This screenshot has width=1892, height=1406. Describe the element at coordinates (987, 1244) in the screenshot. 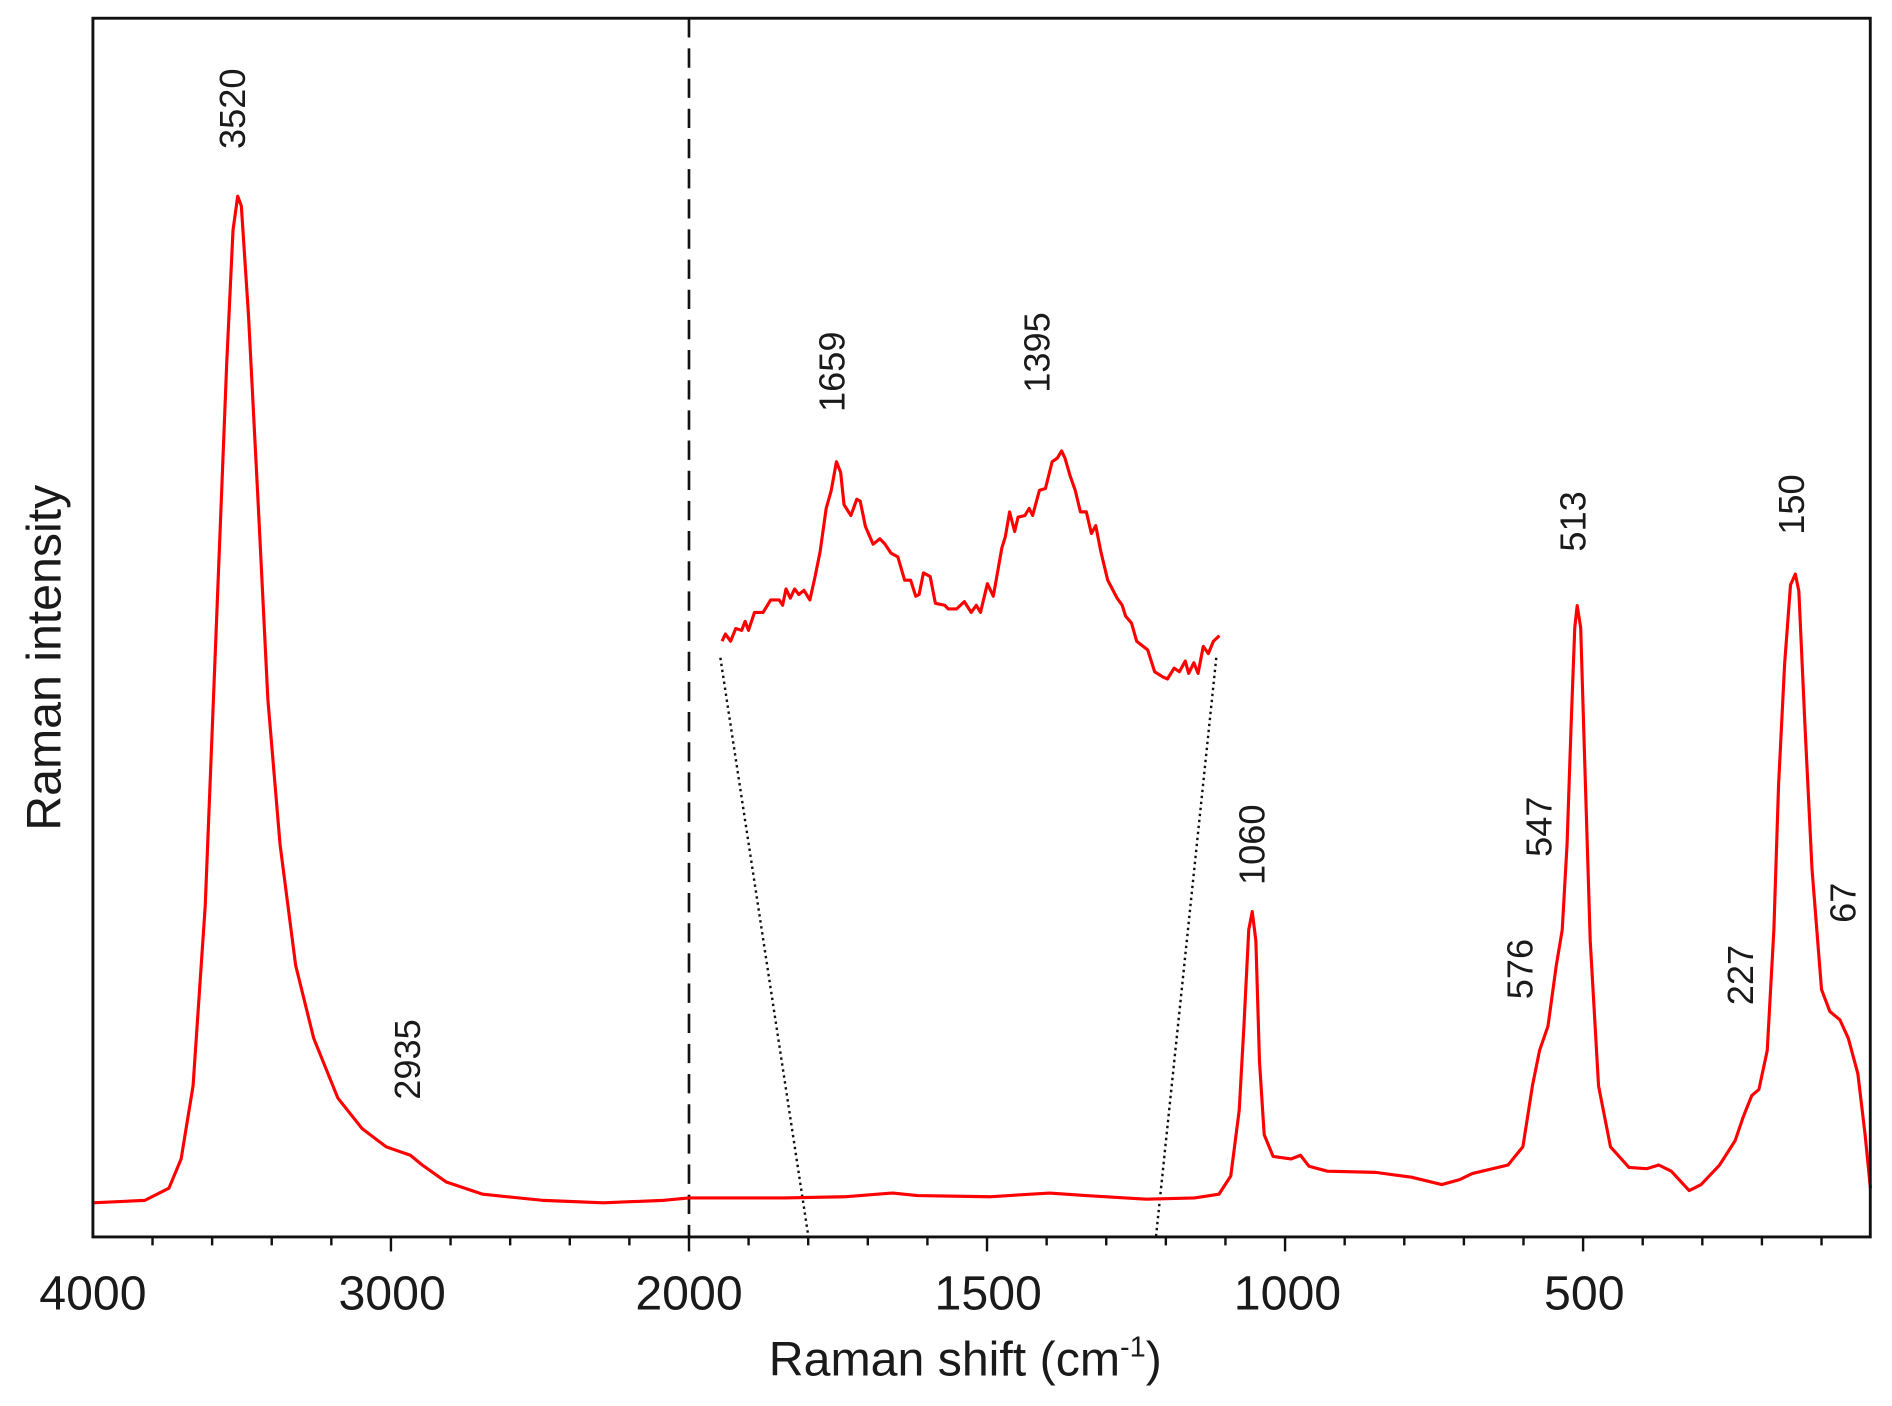

I see `x-axis-ticks` at that location.